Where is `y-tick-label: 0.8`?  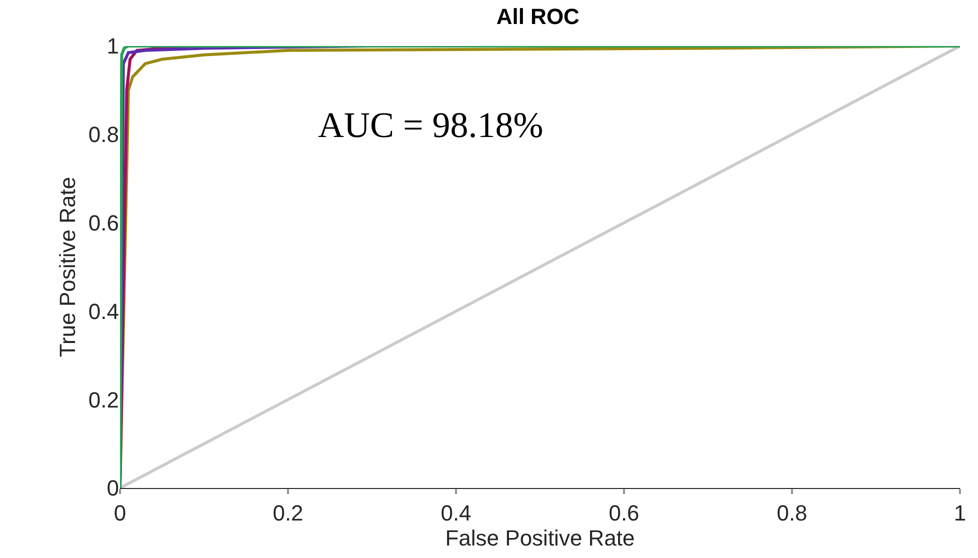 y-tick-label: 0.8 is located at coordinates (103, 135).